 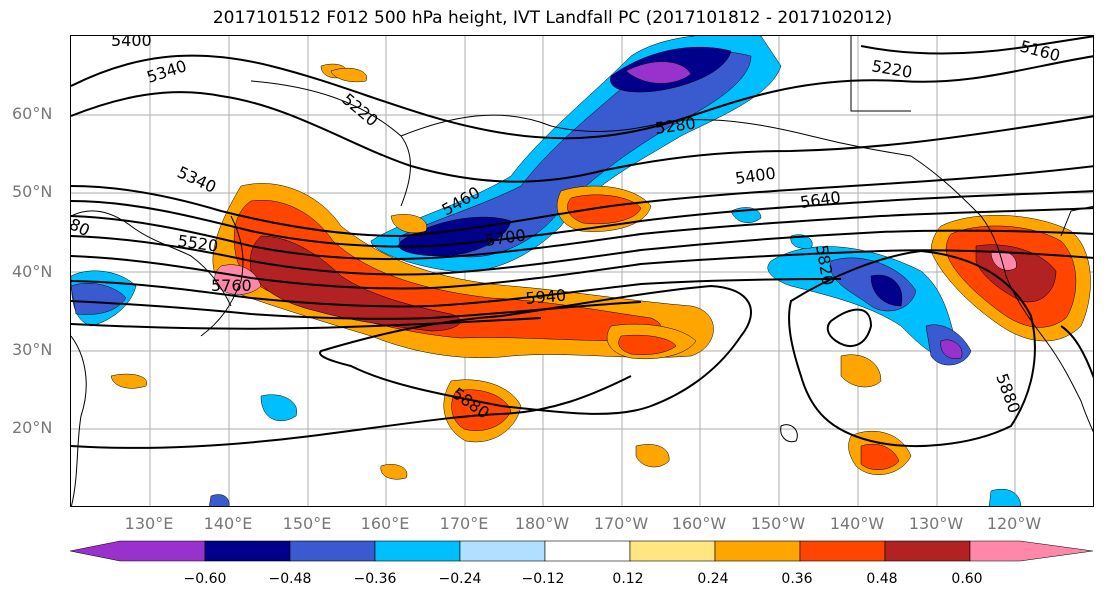 What do you see at coordinates (32, 191) in the screenshot?
I see `lat-label-50n: 50°N` at bounding box center [32, 191].